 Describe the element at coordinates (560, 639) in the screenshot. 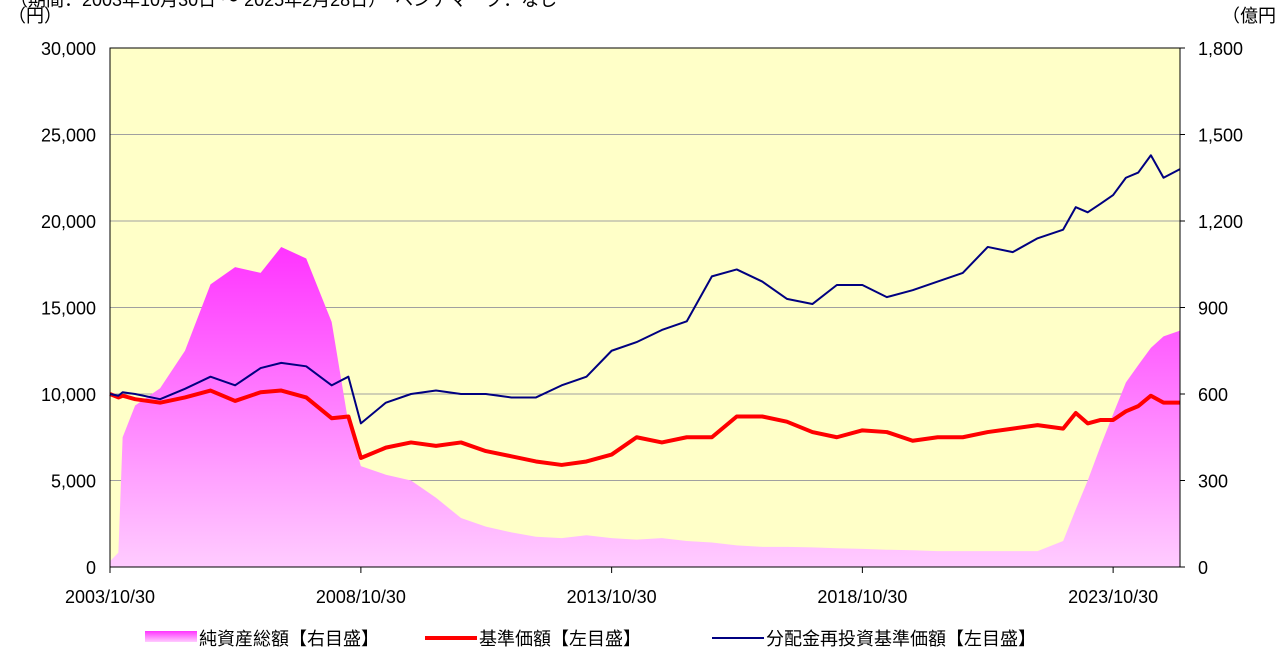

I see `legend-label: 基準価額【左目盛】` at that location.